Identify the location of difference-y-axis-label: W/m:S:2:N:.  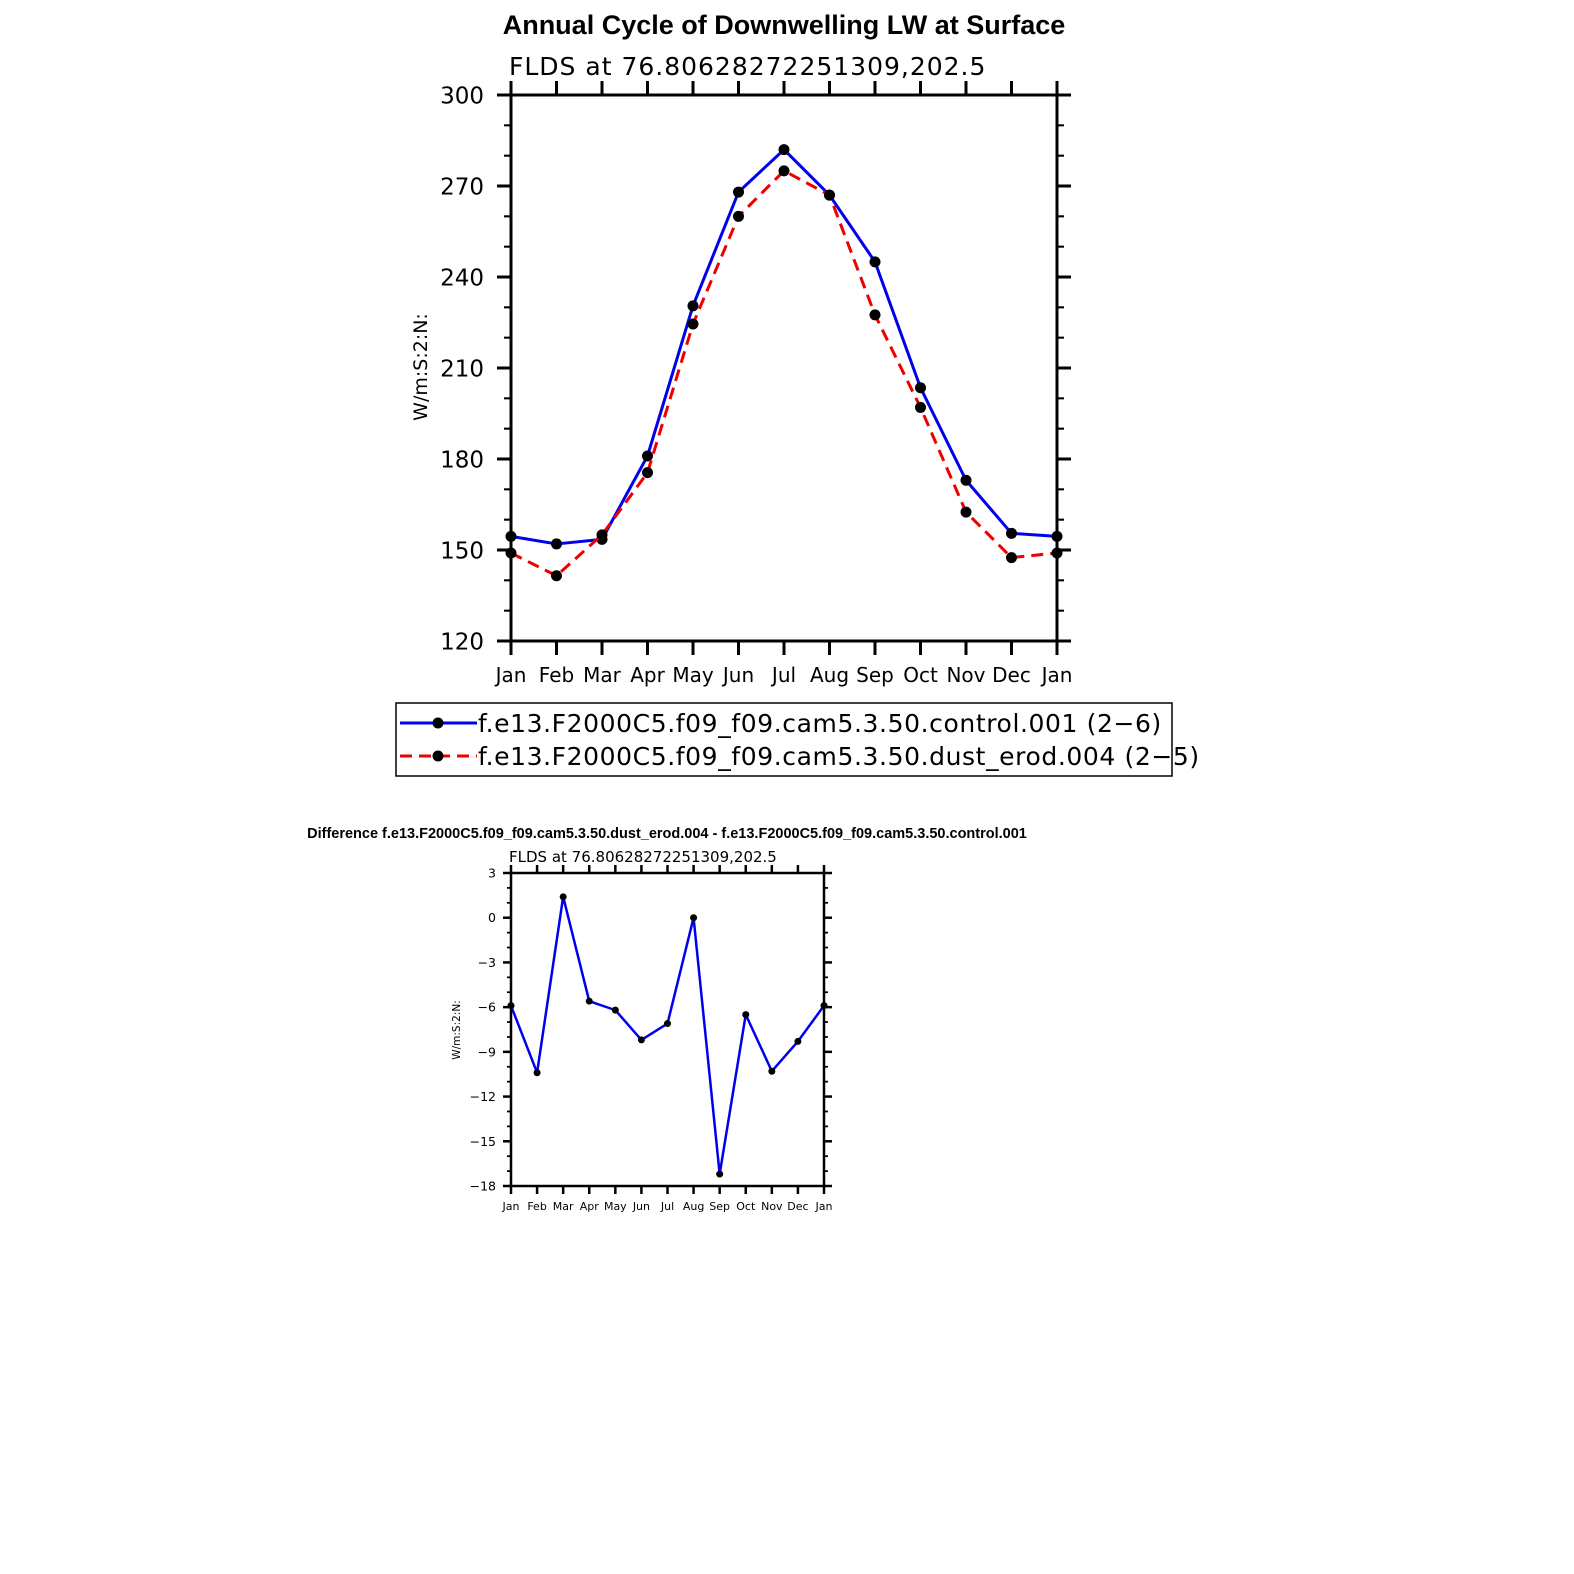
(457, 1030).